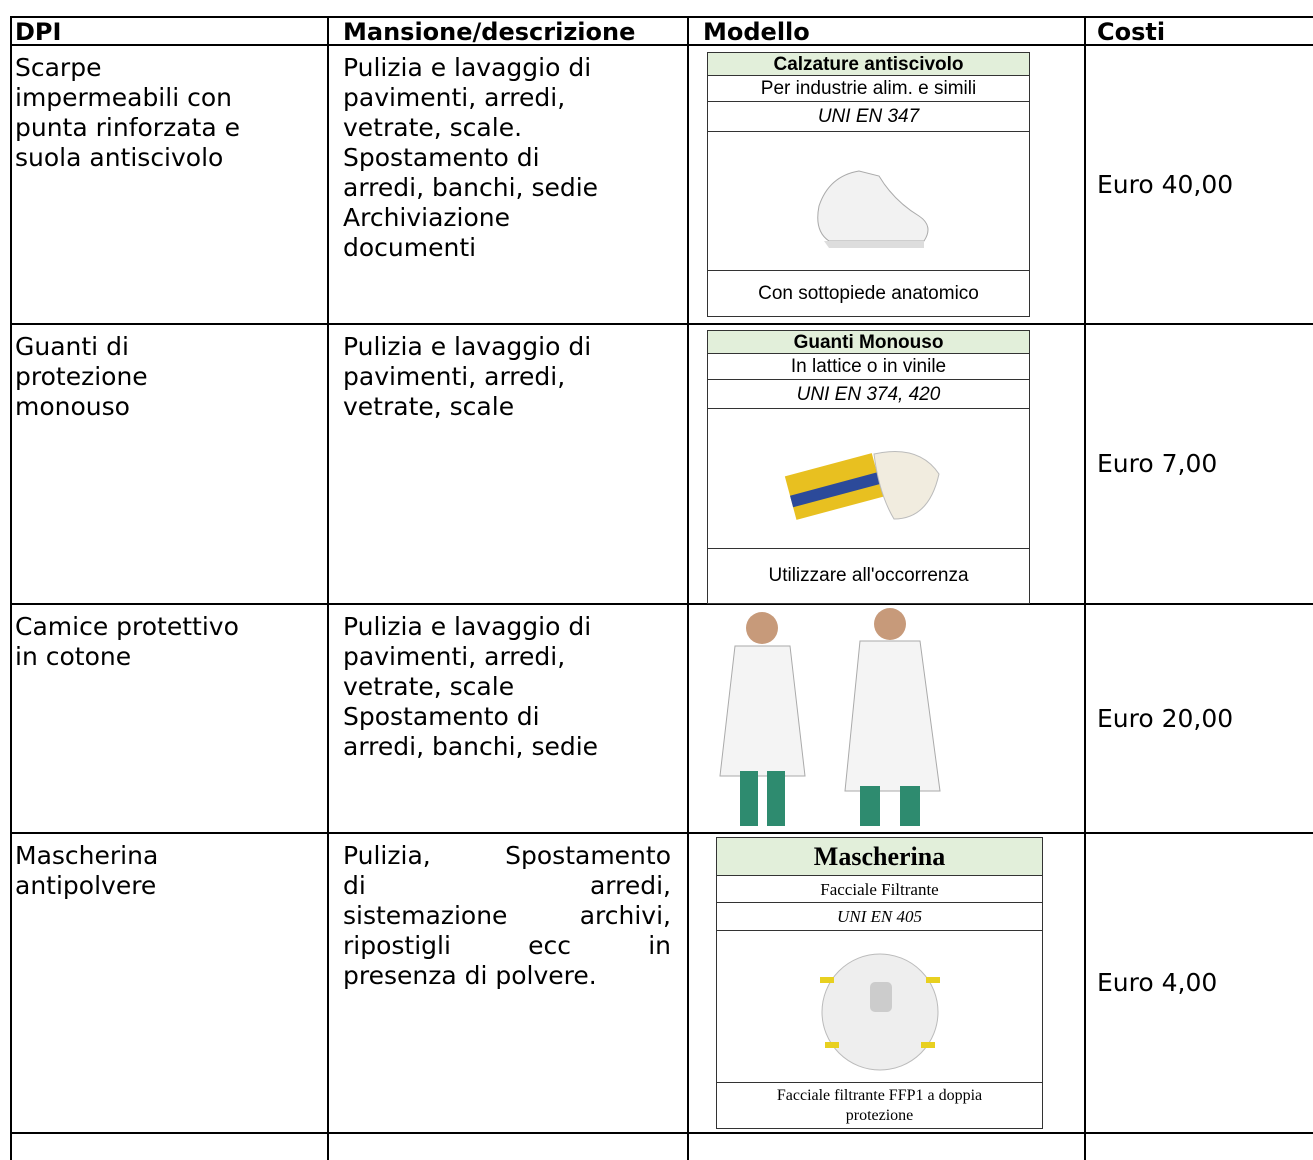  What do you see at coordinates (868, 117) in the screenshot?
I see `model-standard: UNI EN 347` at bounding box center [868, 117].